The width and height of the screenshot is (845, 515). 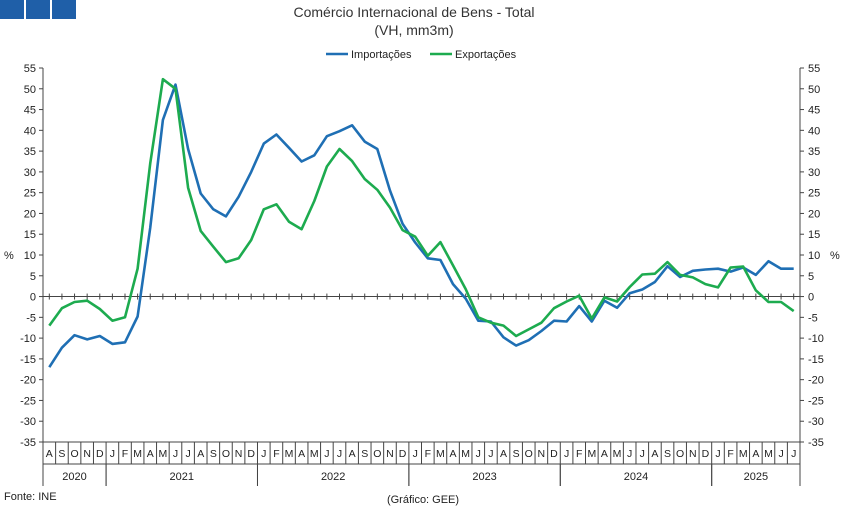 What do you see at coordinates (28, 422) in the screenshot?
I see `y-tick-label-left: -30` at bounding box center [28, 422].